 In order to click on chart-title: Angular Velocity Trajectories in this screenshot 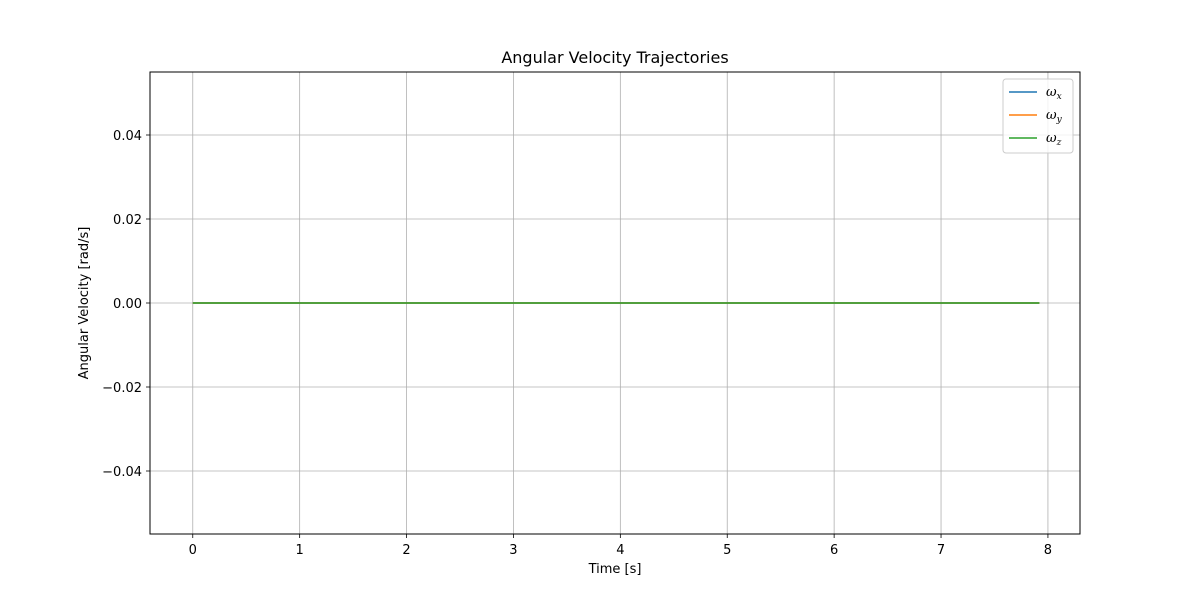, I will do `click(614, 57)`.